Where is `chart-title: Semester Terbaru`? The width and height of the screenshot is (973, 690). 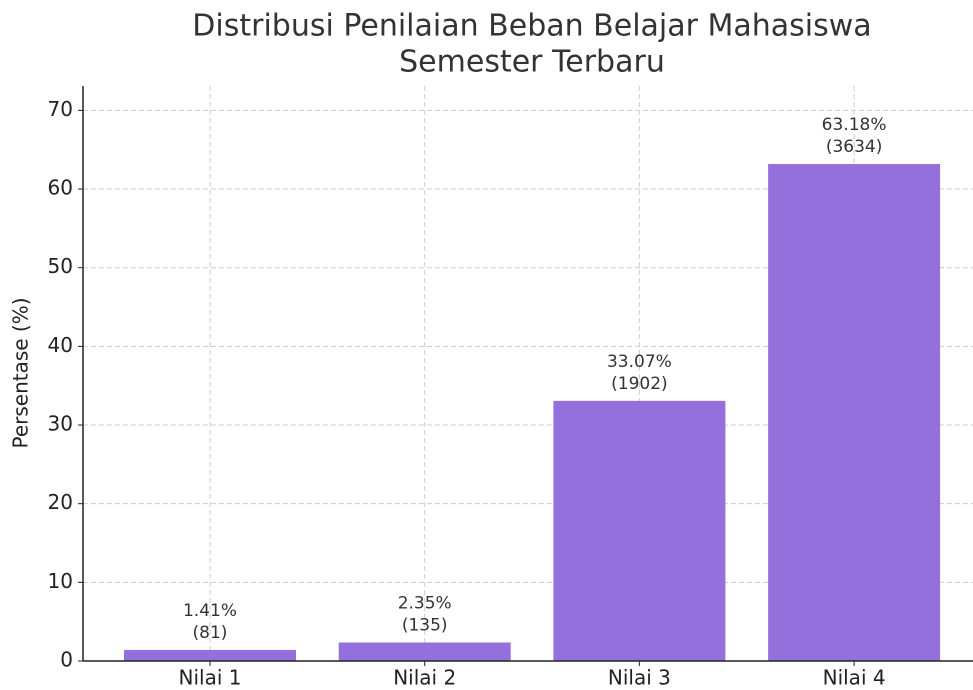
chart-title: Semester Terbaru is located at coordinates (532, 62).